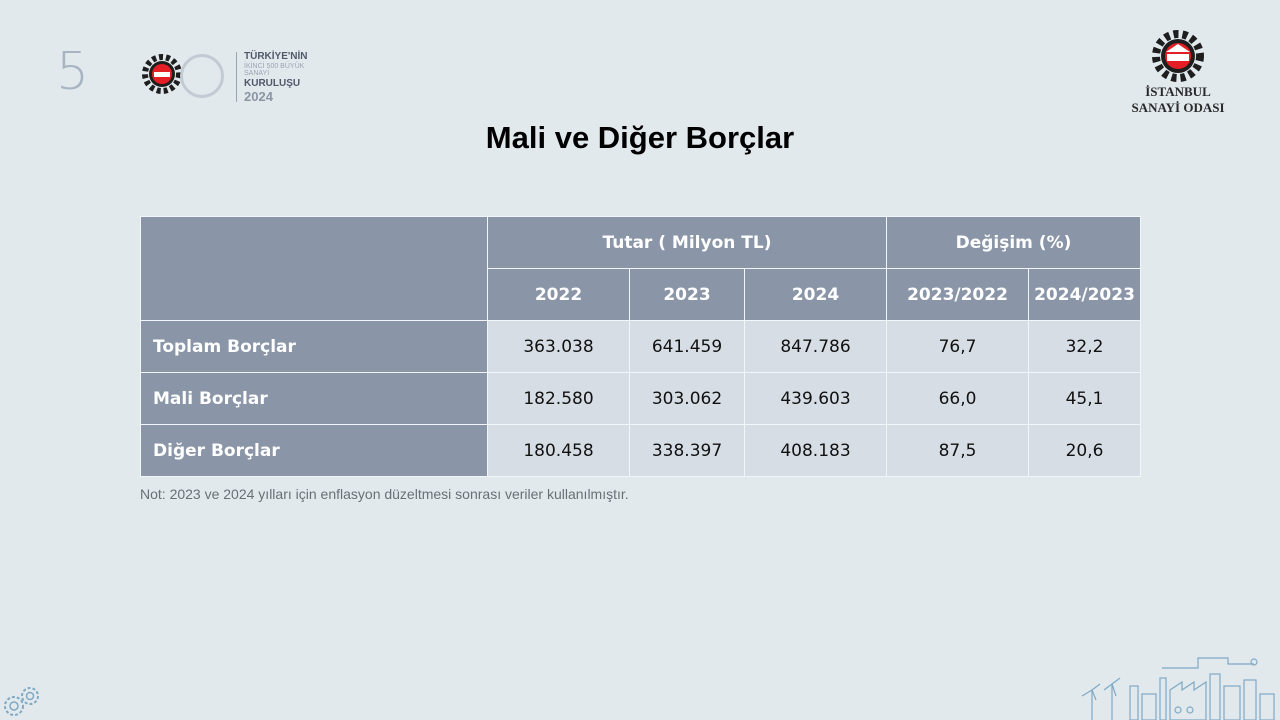 Image resolution: width=1280 pixels, height=720 pixels. What do you see at coordinates (21, 701) in the screenshot?
I see `gears-decoration-icon` at bounding box center [21, 701].